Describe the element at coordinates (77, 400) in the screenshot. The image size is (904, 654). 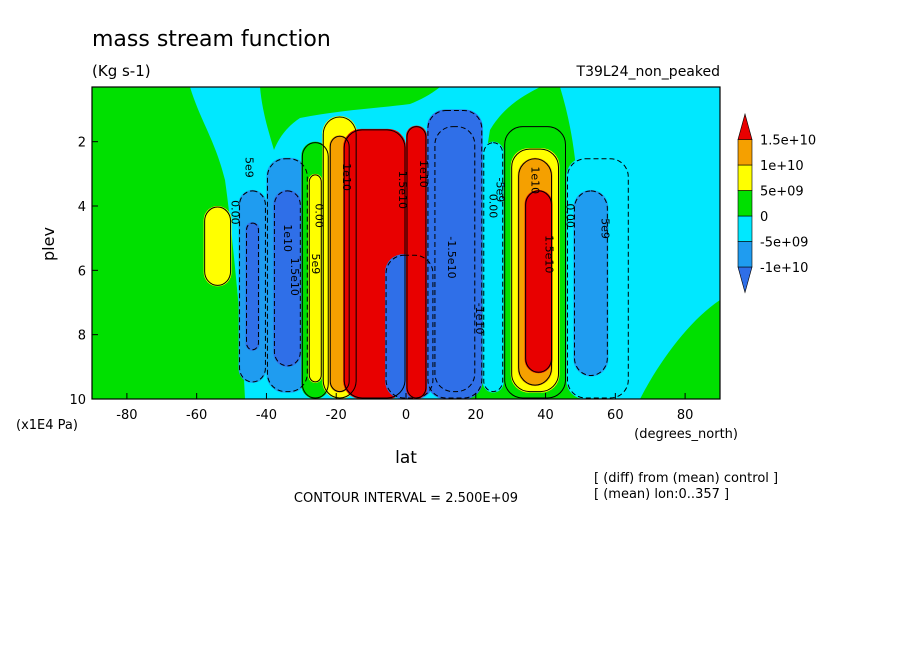
I see `y-tick-label: 10` at that location.